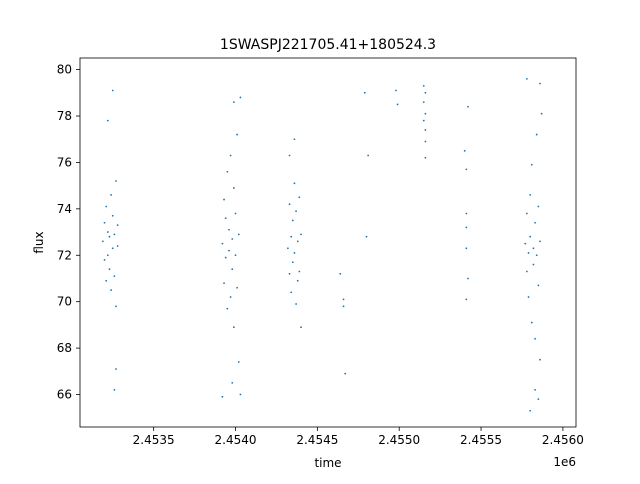 The width and height of the screenshot is (640, 484). What do you see at coordinates (563, 440) in the screenshot?
I see `x-tick-label: 2.4560` at bounding box center [563, 440].